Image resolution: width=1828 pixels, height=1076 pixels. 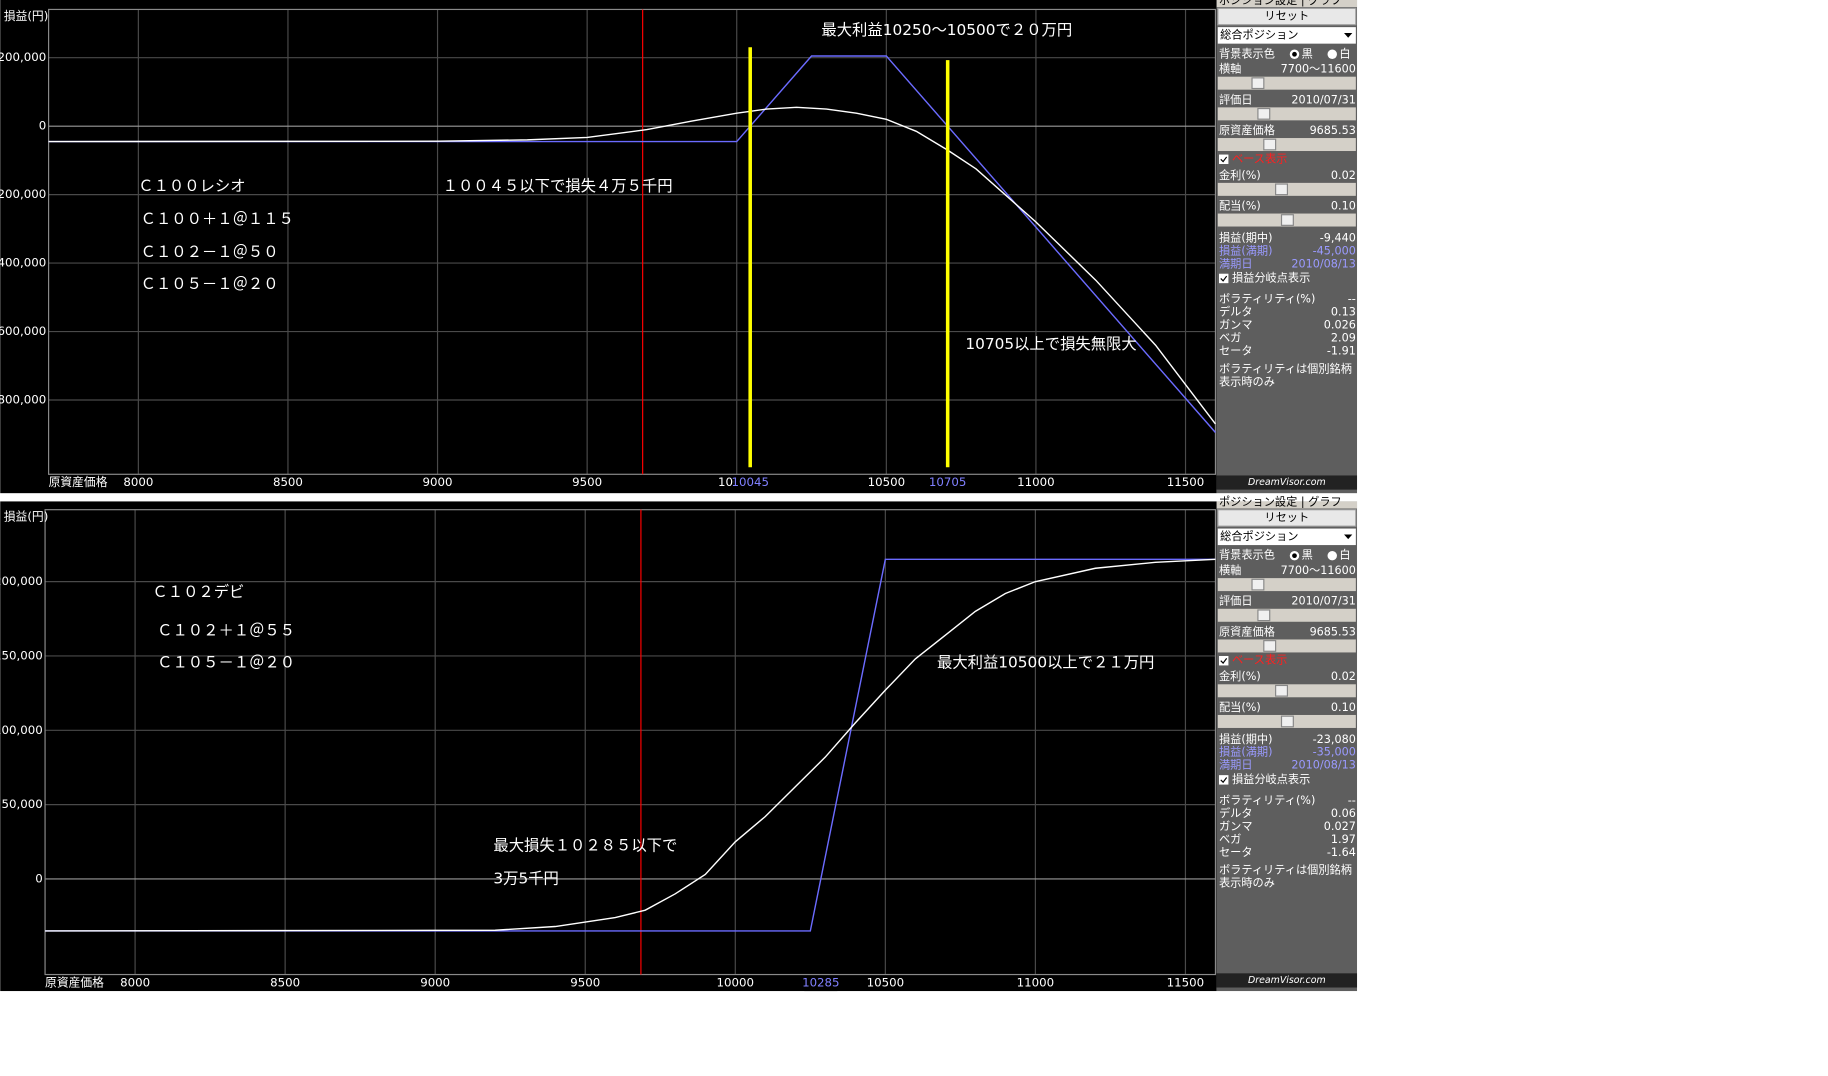 I want to click on panel-value: -9,440, so click(x=1338, y=237).